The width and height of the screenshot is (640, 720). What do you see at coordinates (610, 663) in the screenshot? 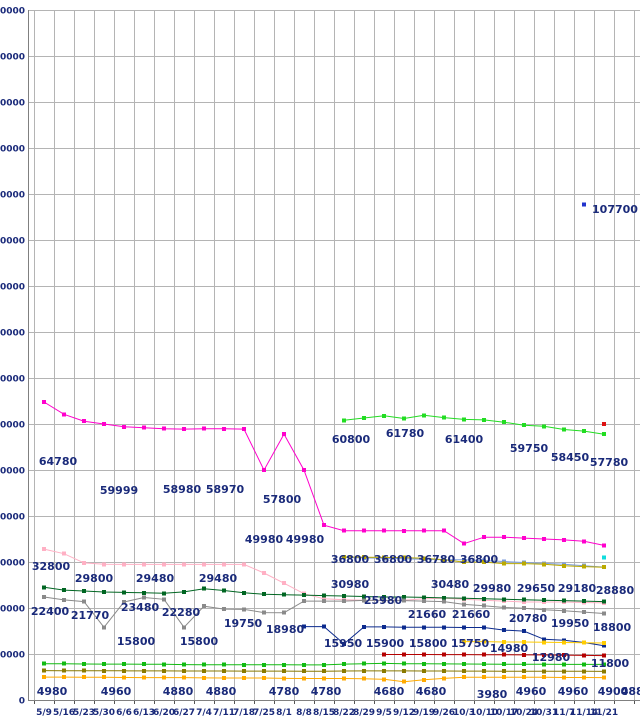
I see `data-point-label: 11800` at bounding box center [610, 663].